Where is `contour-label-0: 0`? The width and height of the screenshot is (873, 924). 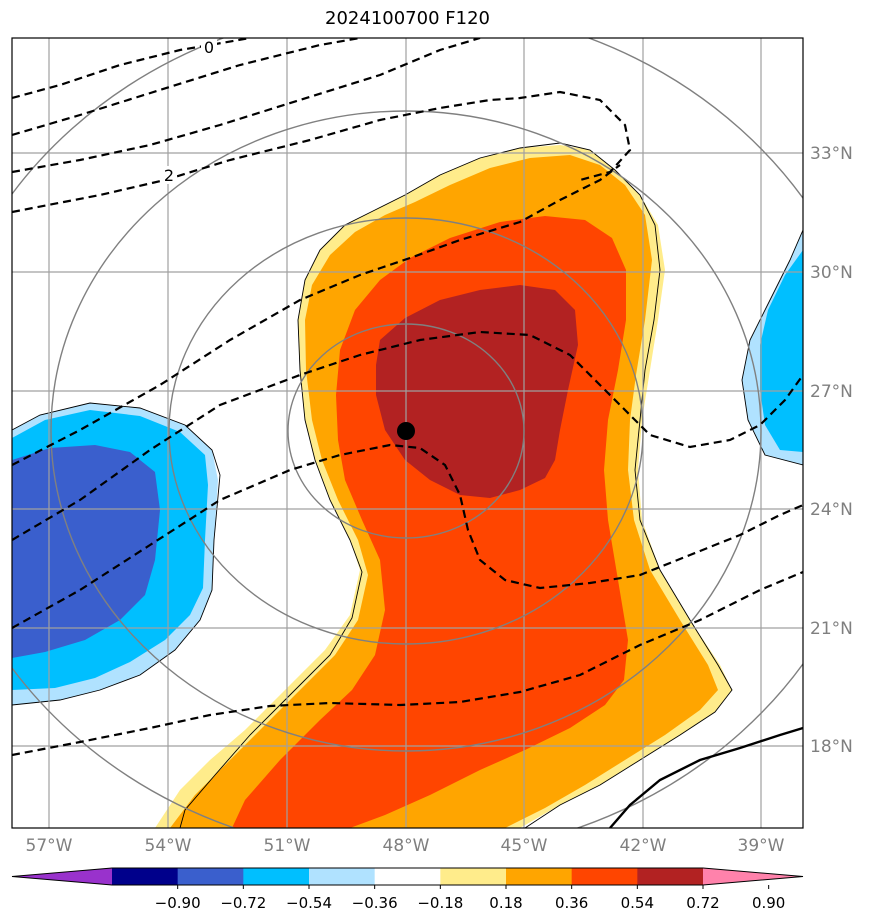 contour-label-0: 0 is located at coordinates (209, 47).